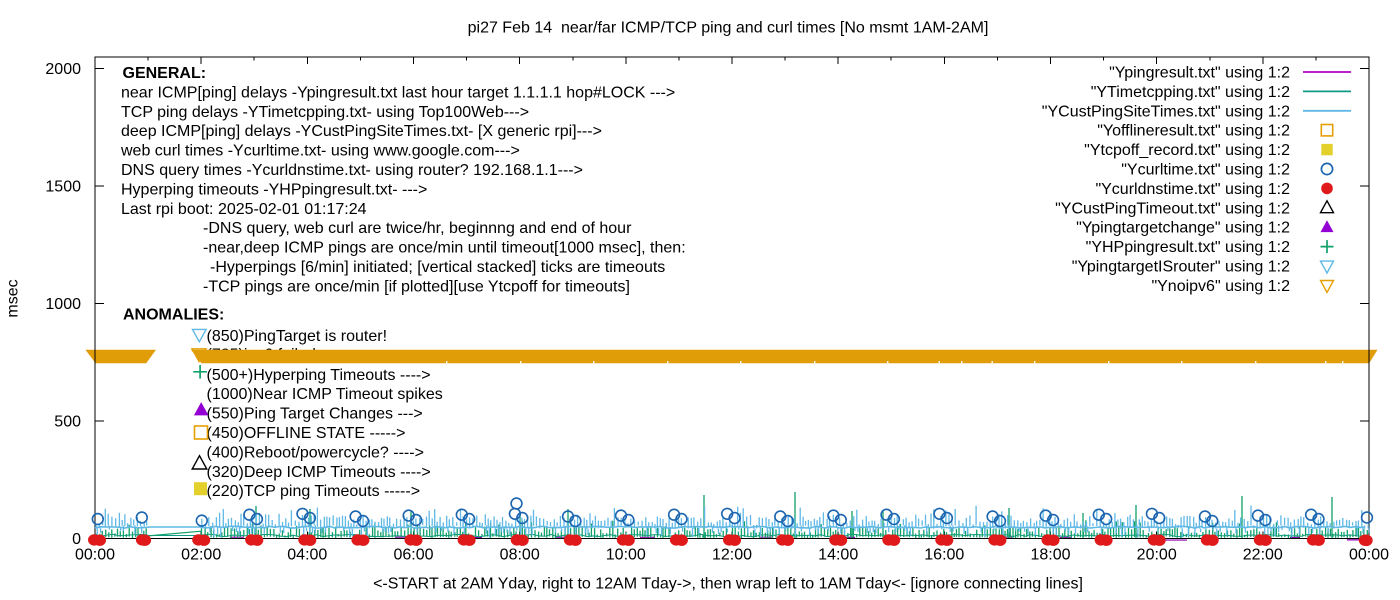 This screenshot has width=1400, height=600. Describe the element at coordinates (315, 414) in the screenshot. I see `svg-text: (550)Ping Target Changes --->` at that location.